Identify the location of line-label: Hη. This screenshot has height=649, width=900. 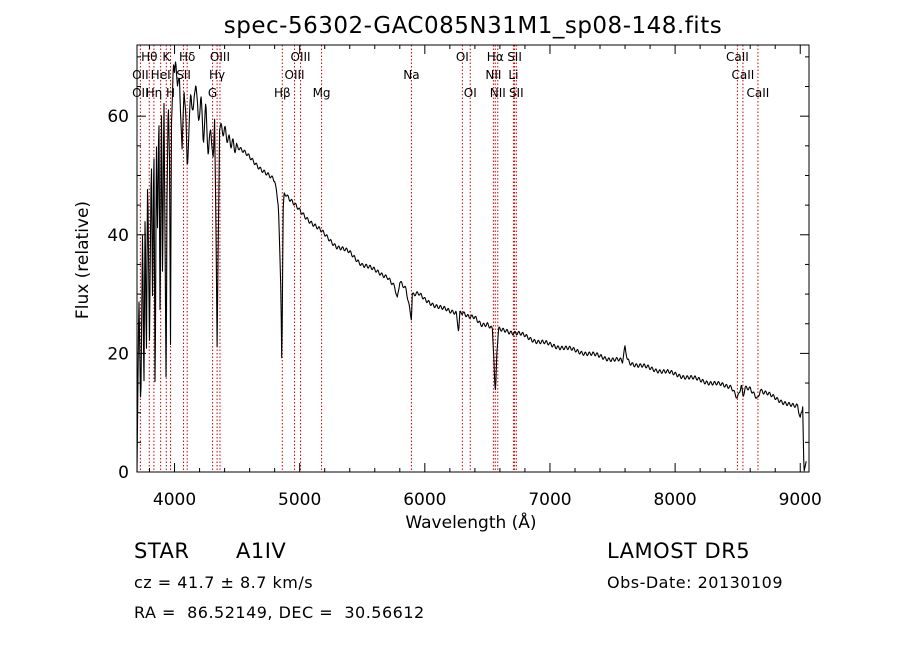
(154, 93).